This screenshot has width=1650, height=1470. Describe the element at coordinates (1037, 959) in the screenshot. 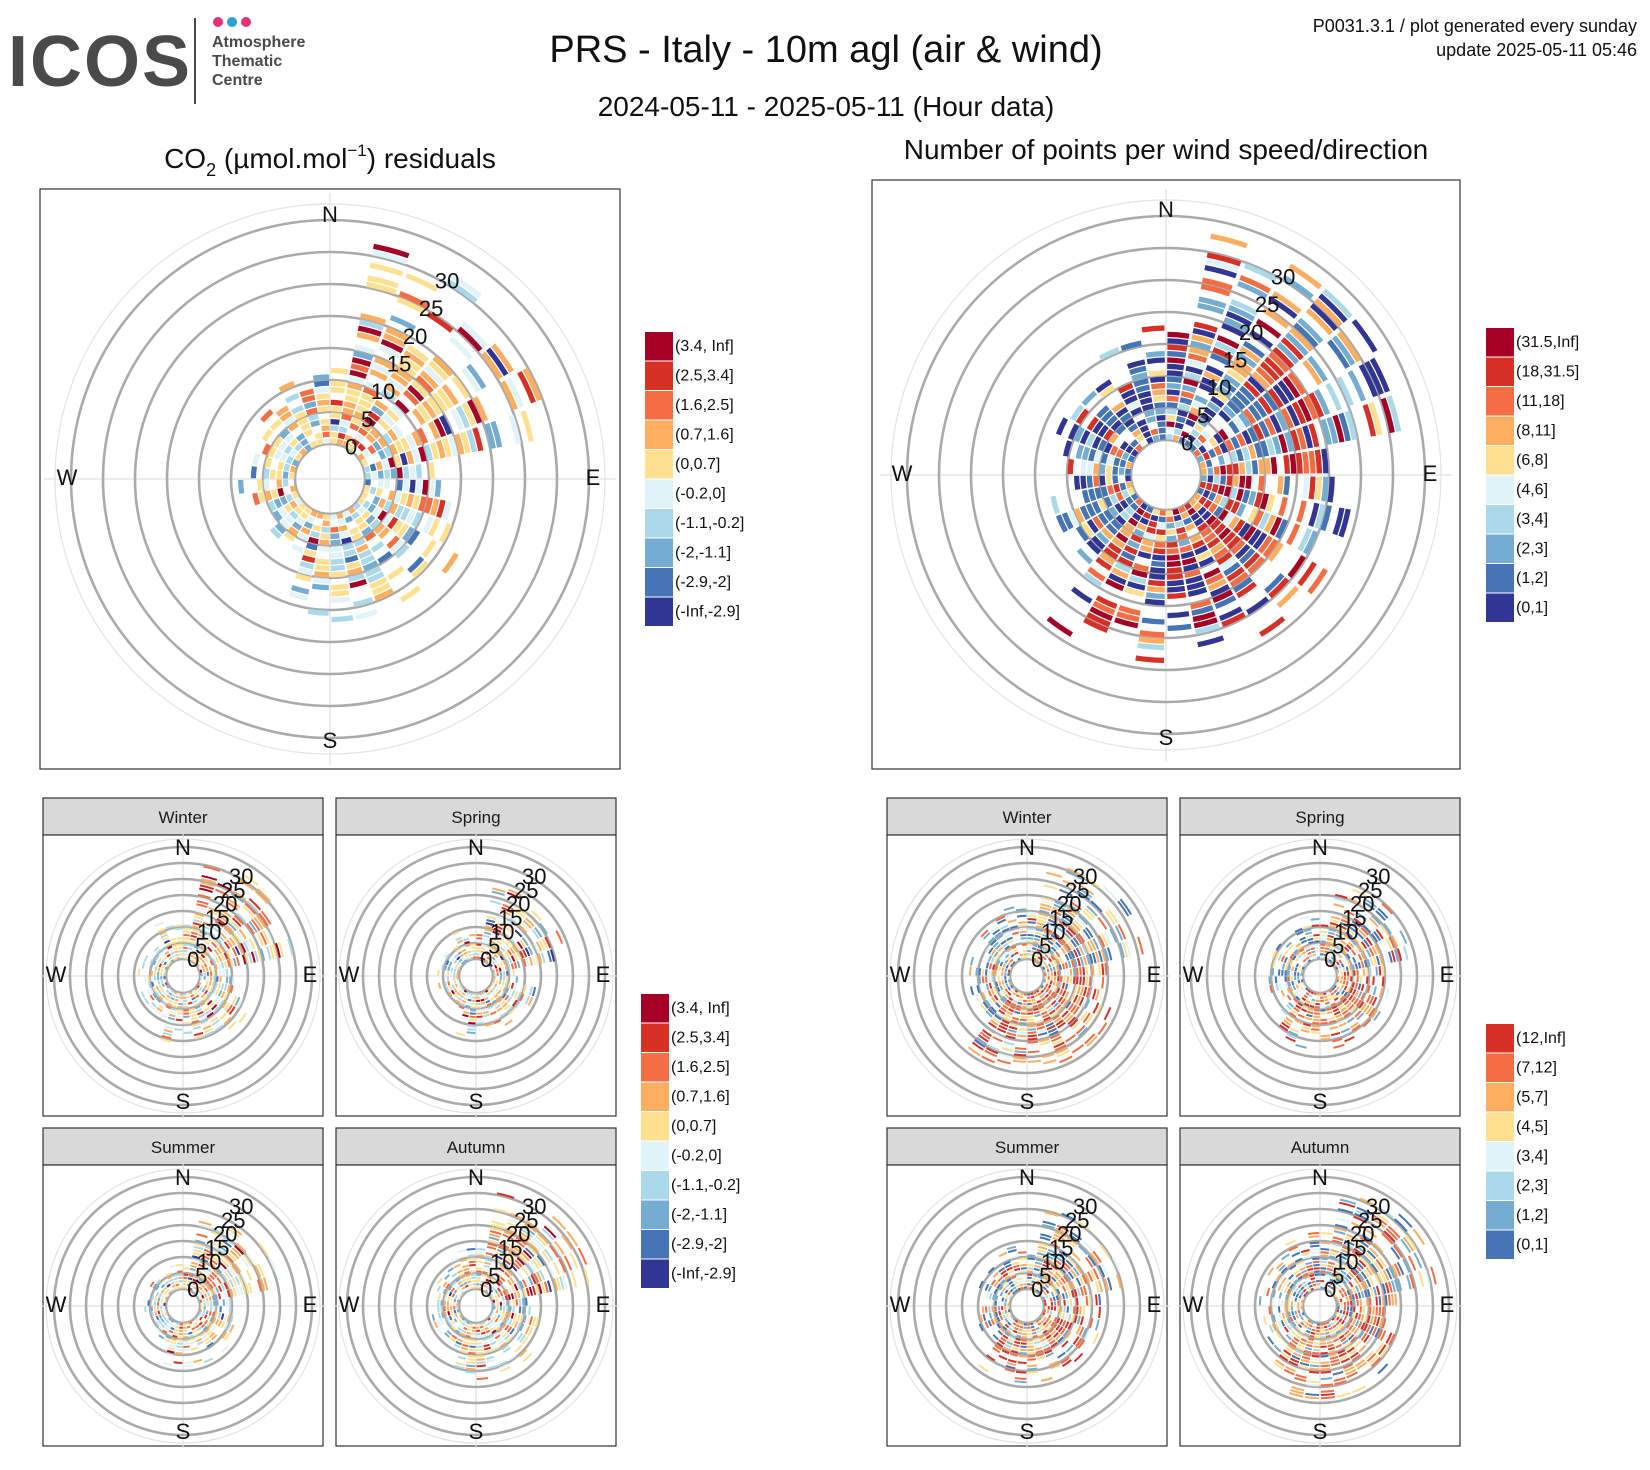

I see `speed-tick-label: 0` at that location.